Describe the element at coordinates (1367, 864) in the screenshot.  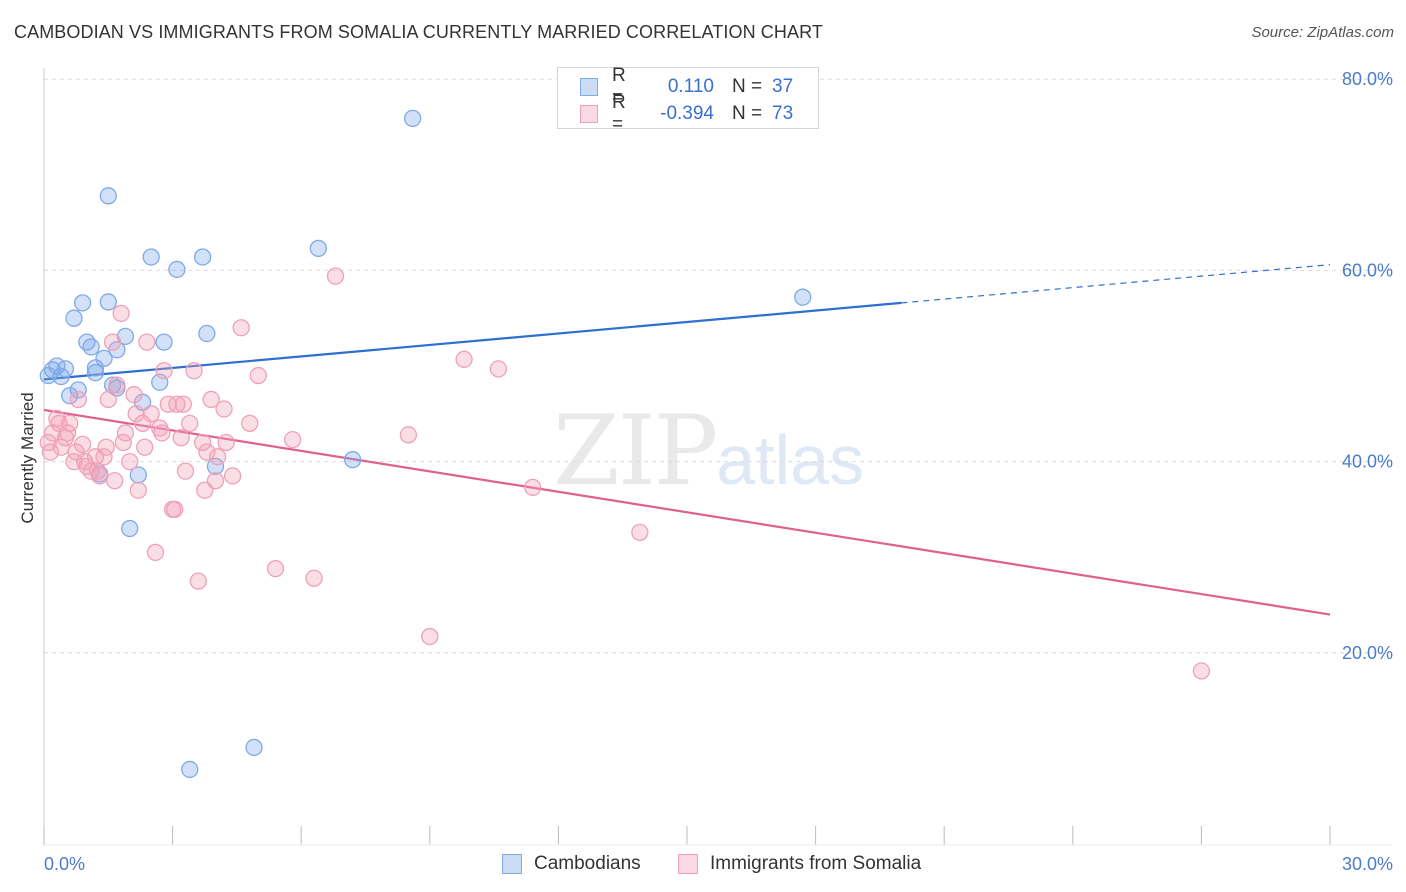
I see `x-tick-label: 30.0%` at that location.